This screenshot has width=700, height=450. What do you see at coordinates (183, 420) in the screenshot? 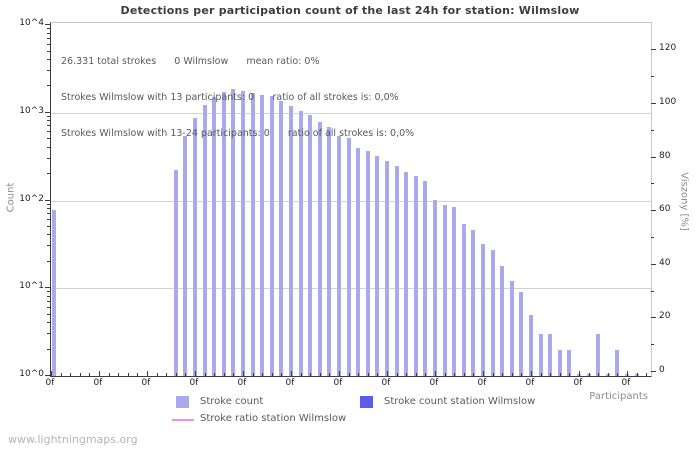
I see `legend-line-stroke-ratio` at bounding box center [183, 420].